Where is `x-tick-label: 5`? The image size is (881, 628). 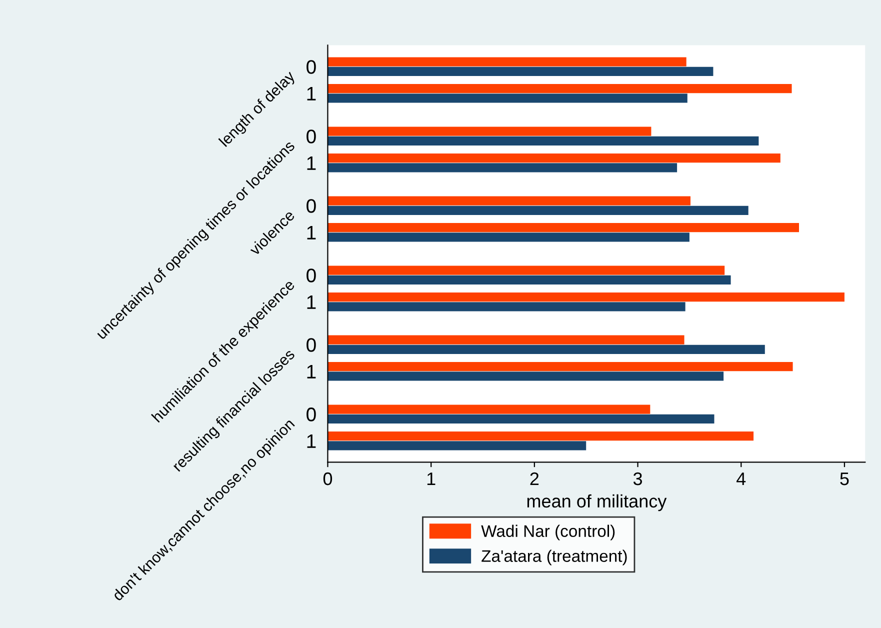 x-tick-label: 5 is located at coordinates (844, 479).